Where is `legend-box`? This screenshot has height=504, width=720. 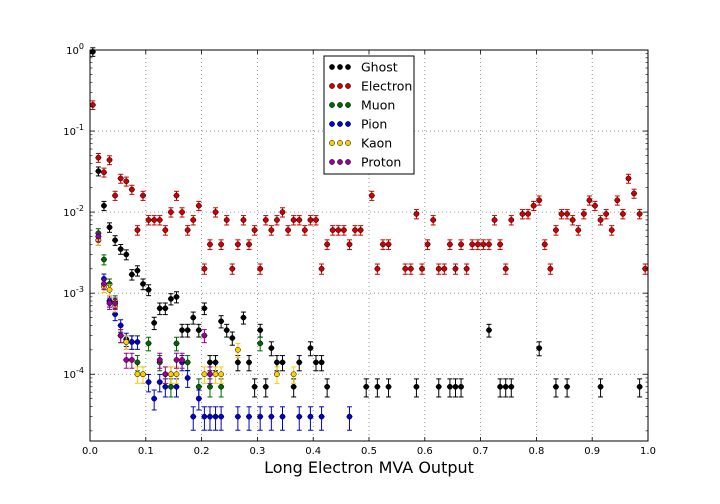 legend-box is located at coordinates (369, 115).